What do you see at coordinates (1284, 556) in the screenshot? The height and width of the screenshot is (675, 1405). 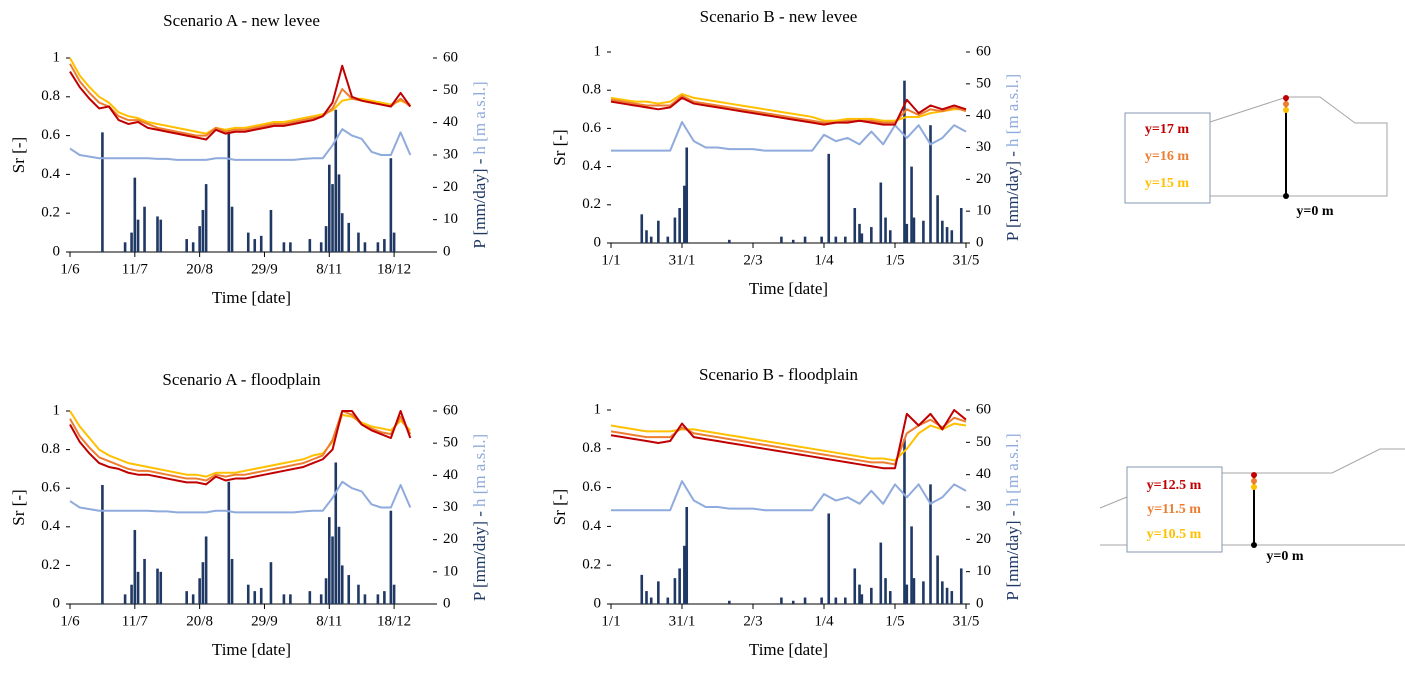 I see `diagram-base-label: y=0 m` at bounding box center [1284, 556].